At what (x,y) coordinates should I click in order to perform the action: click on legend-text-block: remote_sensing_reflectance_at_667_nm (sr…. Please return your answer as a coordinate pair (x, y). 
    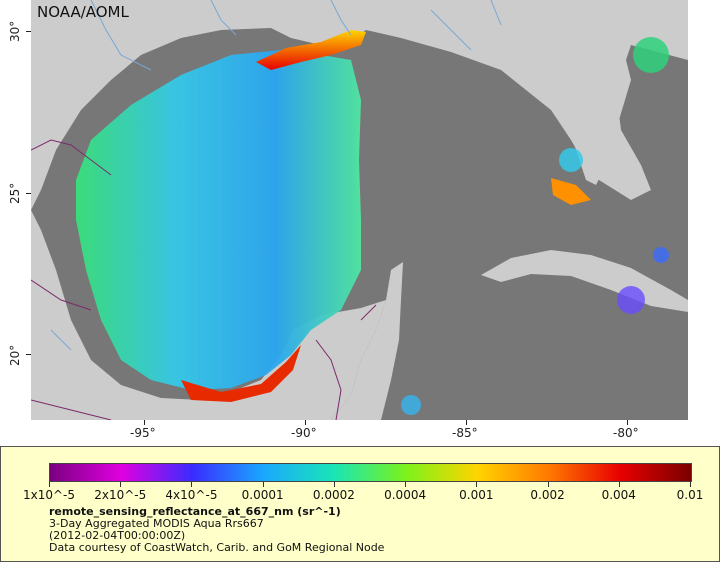
    Looking at the image, I should click on (216, 530).